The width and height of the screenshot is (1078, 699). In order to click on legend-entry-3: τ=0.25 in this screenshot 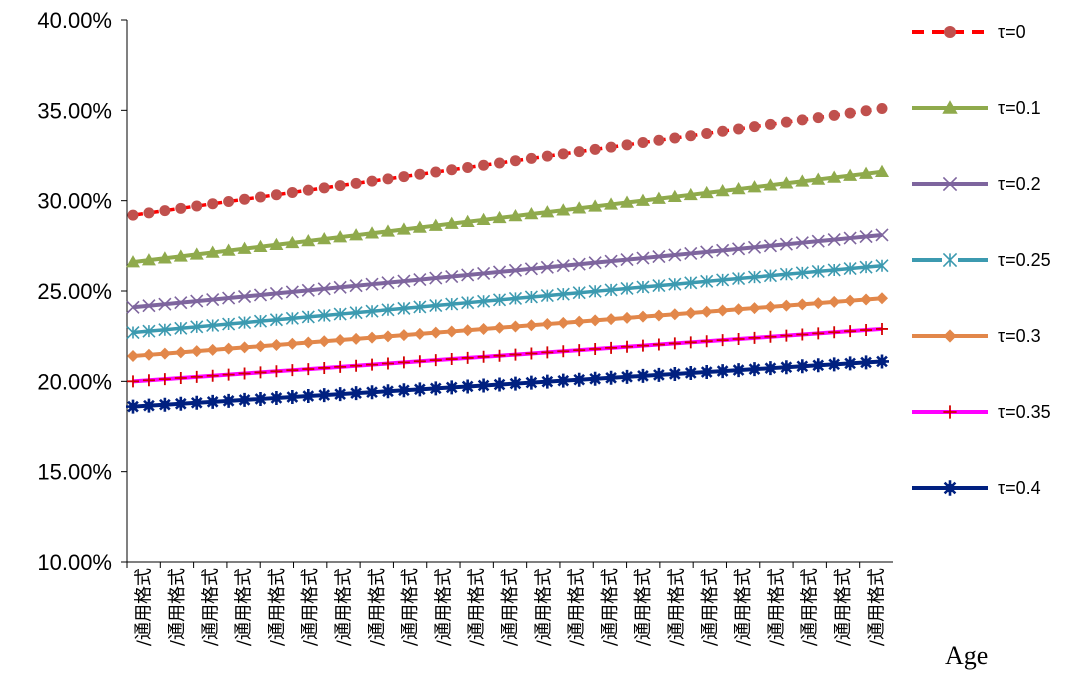, I will do `click(981, 260)`.